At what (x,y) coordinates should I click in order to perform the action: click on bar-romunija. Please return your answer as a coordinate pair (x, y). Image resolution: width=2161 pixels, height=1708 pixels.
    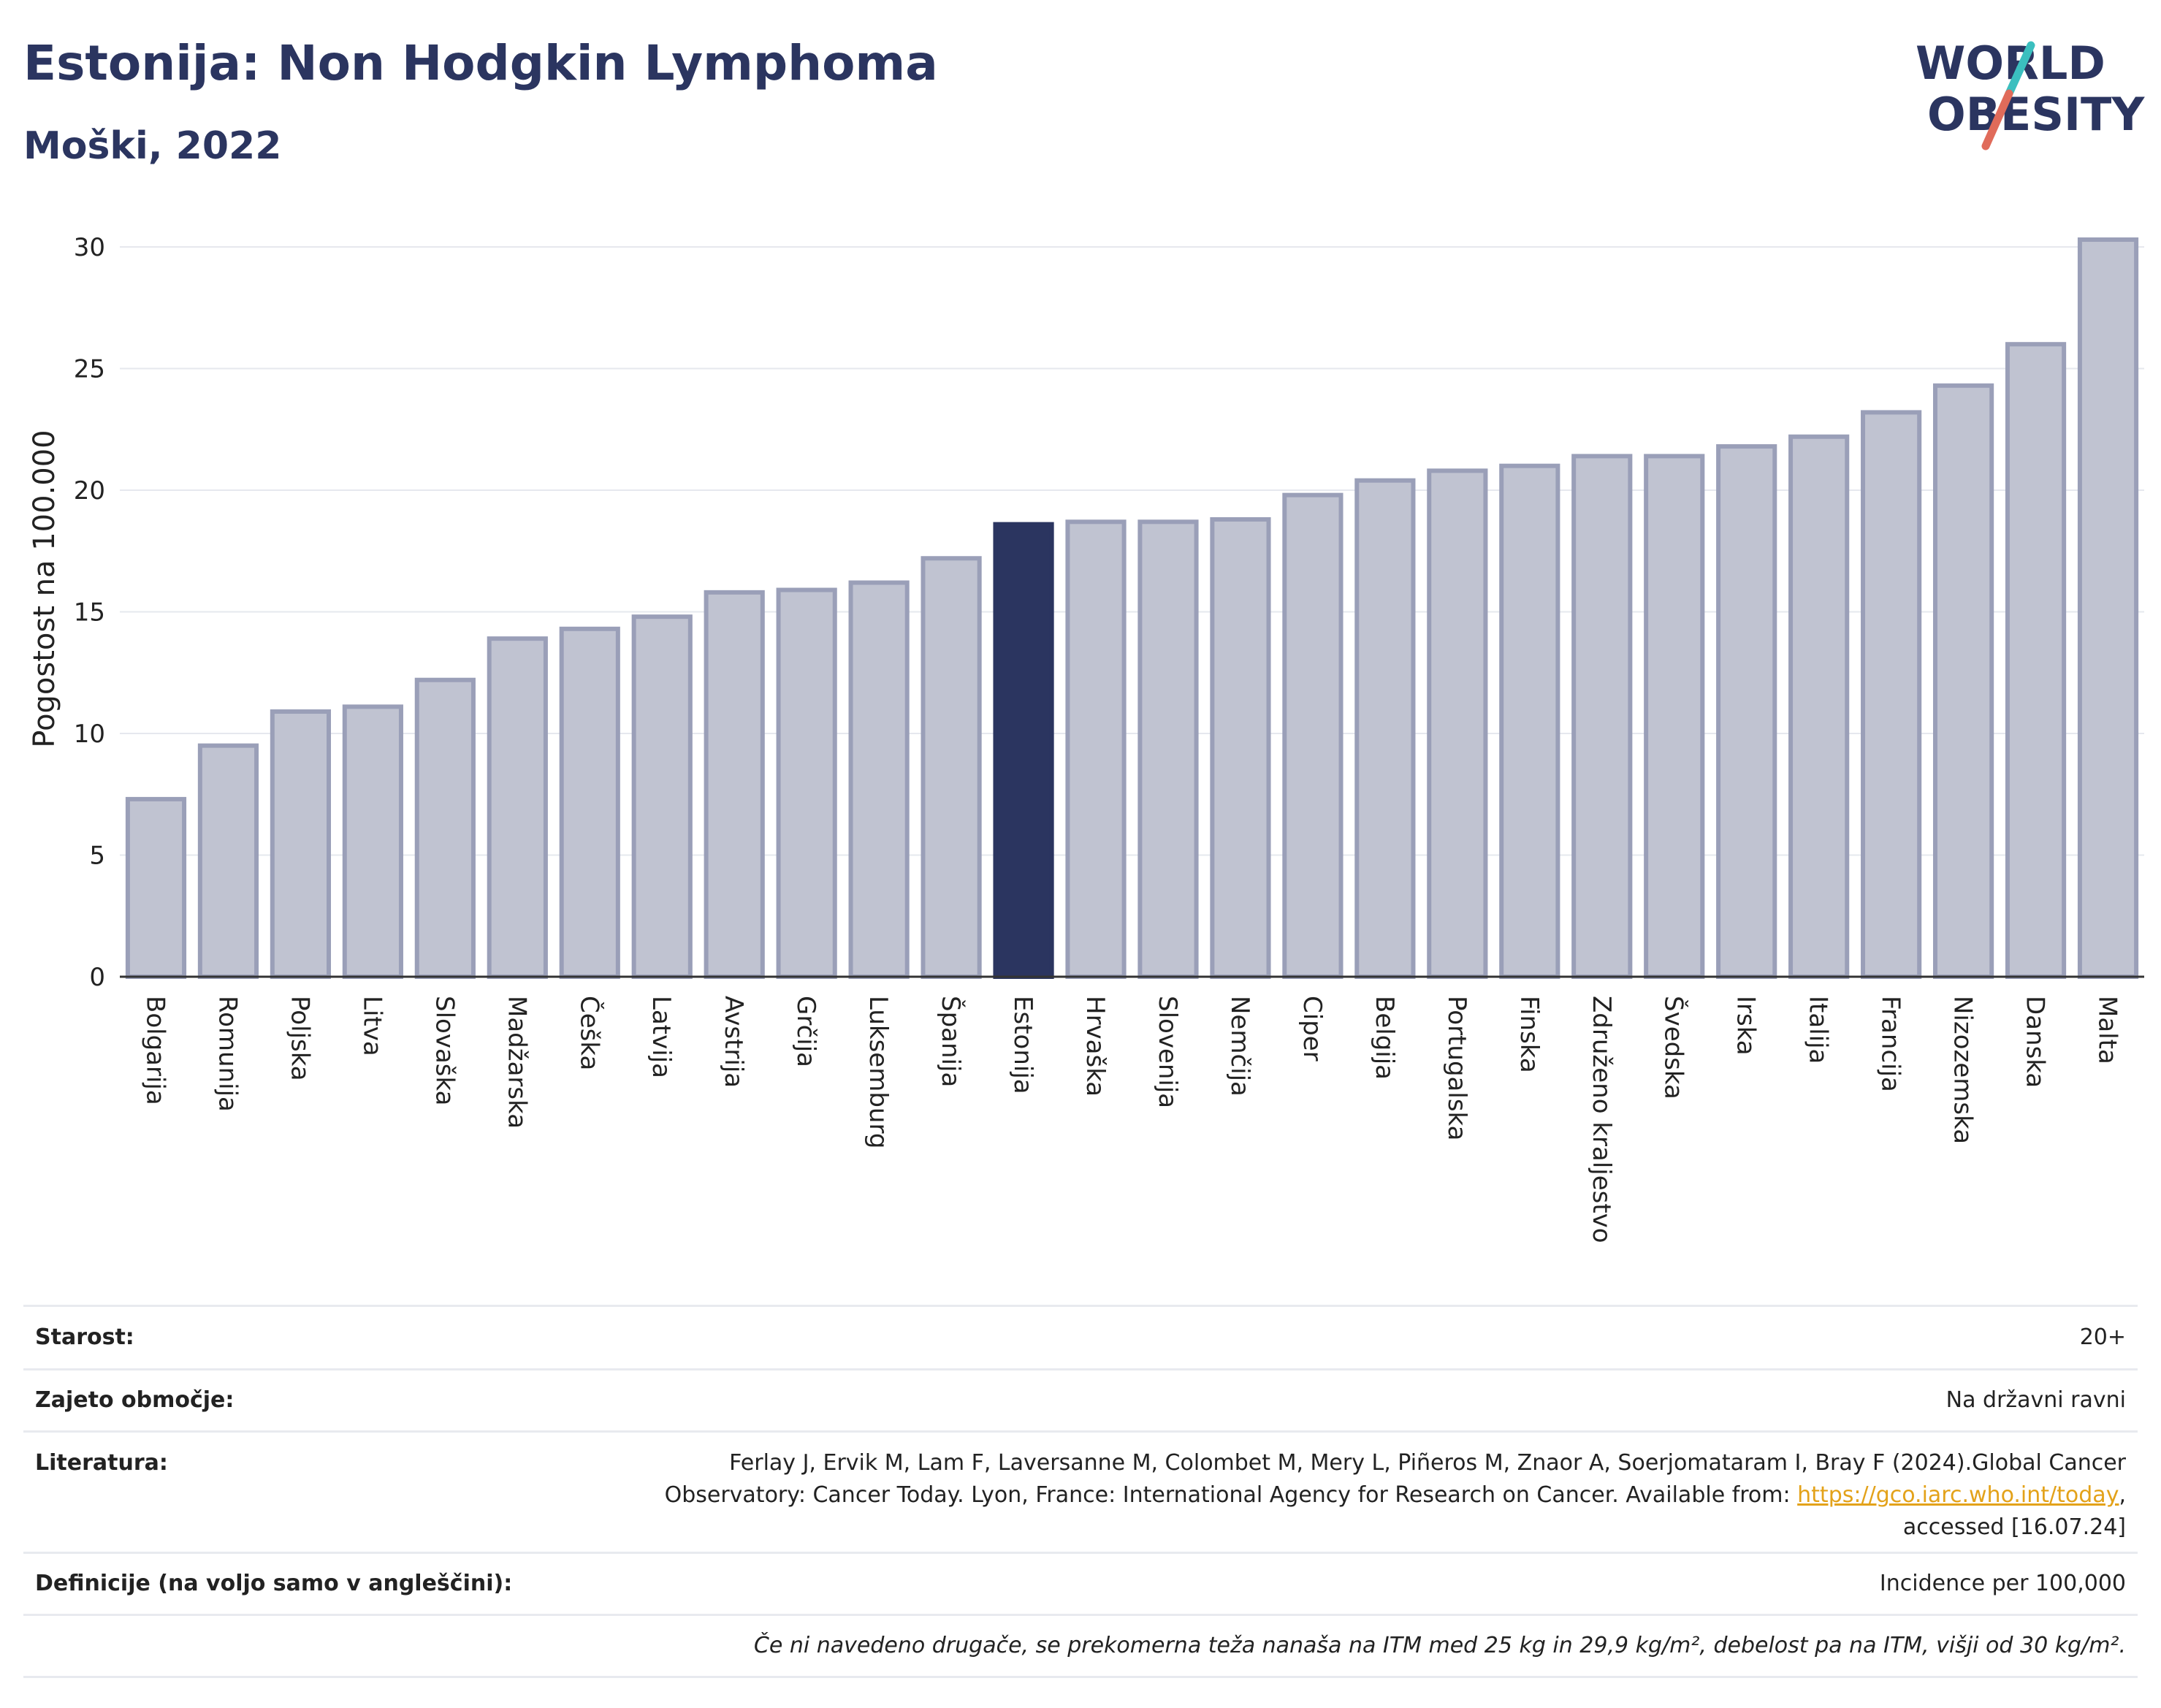
    Looking at the image, I should click on (228, 861).